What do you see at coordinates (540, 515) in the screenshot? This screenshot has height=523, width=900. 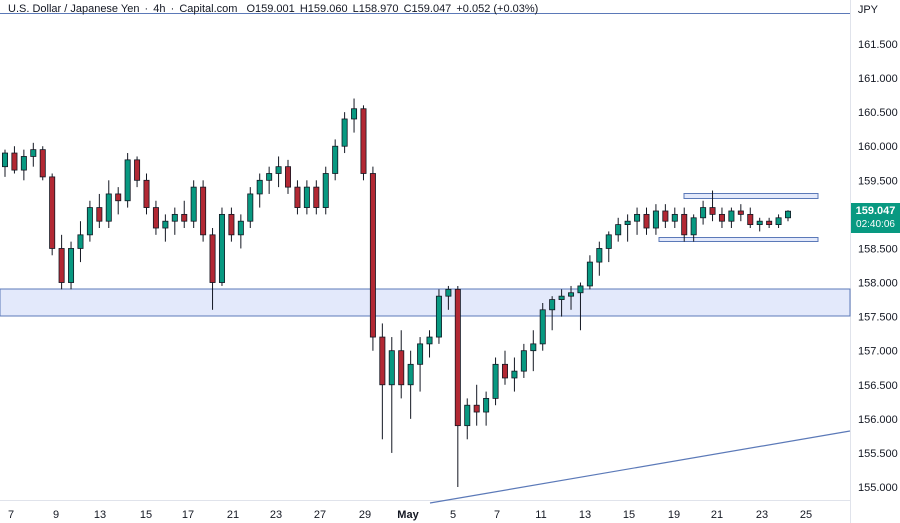 I see `time-tick-label: 11` at bounding box center [540, 515].